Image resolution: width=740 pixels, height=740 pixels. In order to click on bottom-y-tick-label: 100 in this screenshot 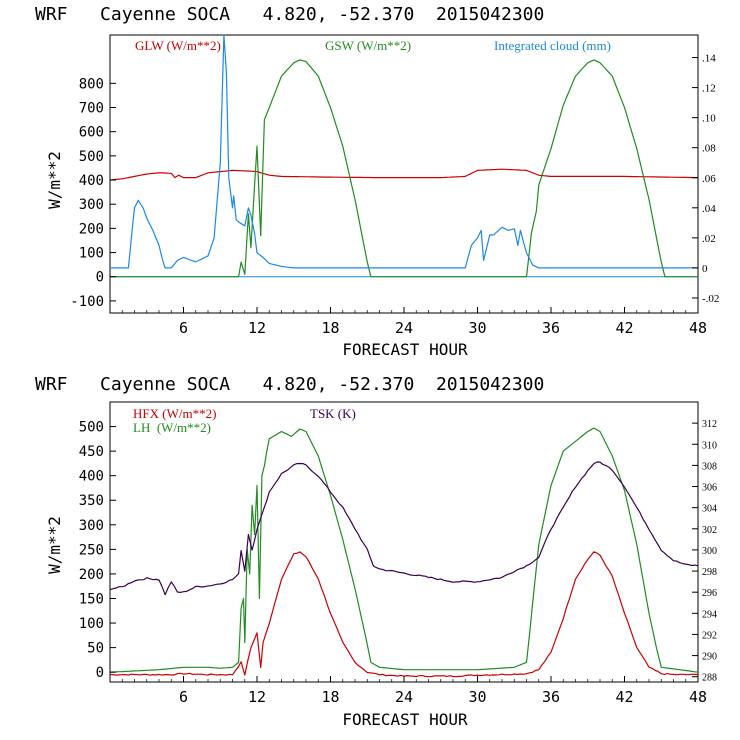, I will do `click(91, 624)`.